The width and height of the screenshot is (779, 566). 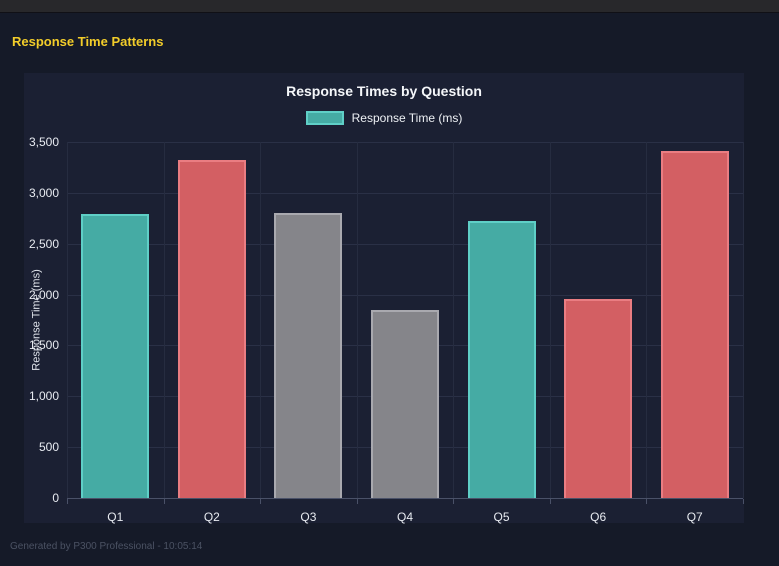 What do you see at coordinates (115, 356) in the screenshot?
I see `bar-q1` at bounding box center [115, 356].